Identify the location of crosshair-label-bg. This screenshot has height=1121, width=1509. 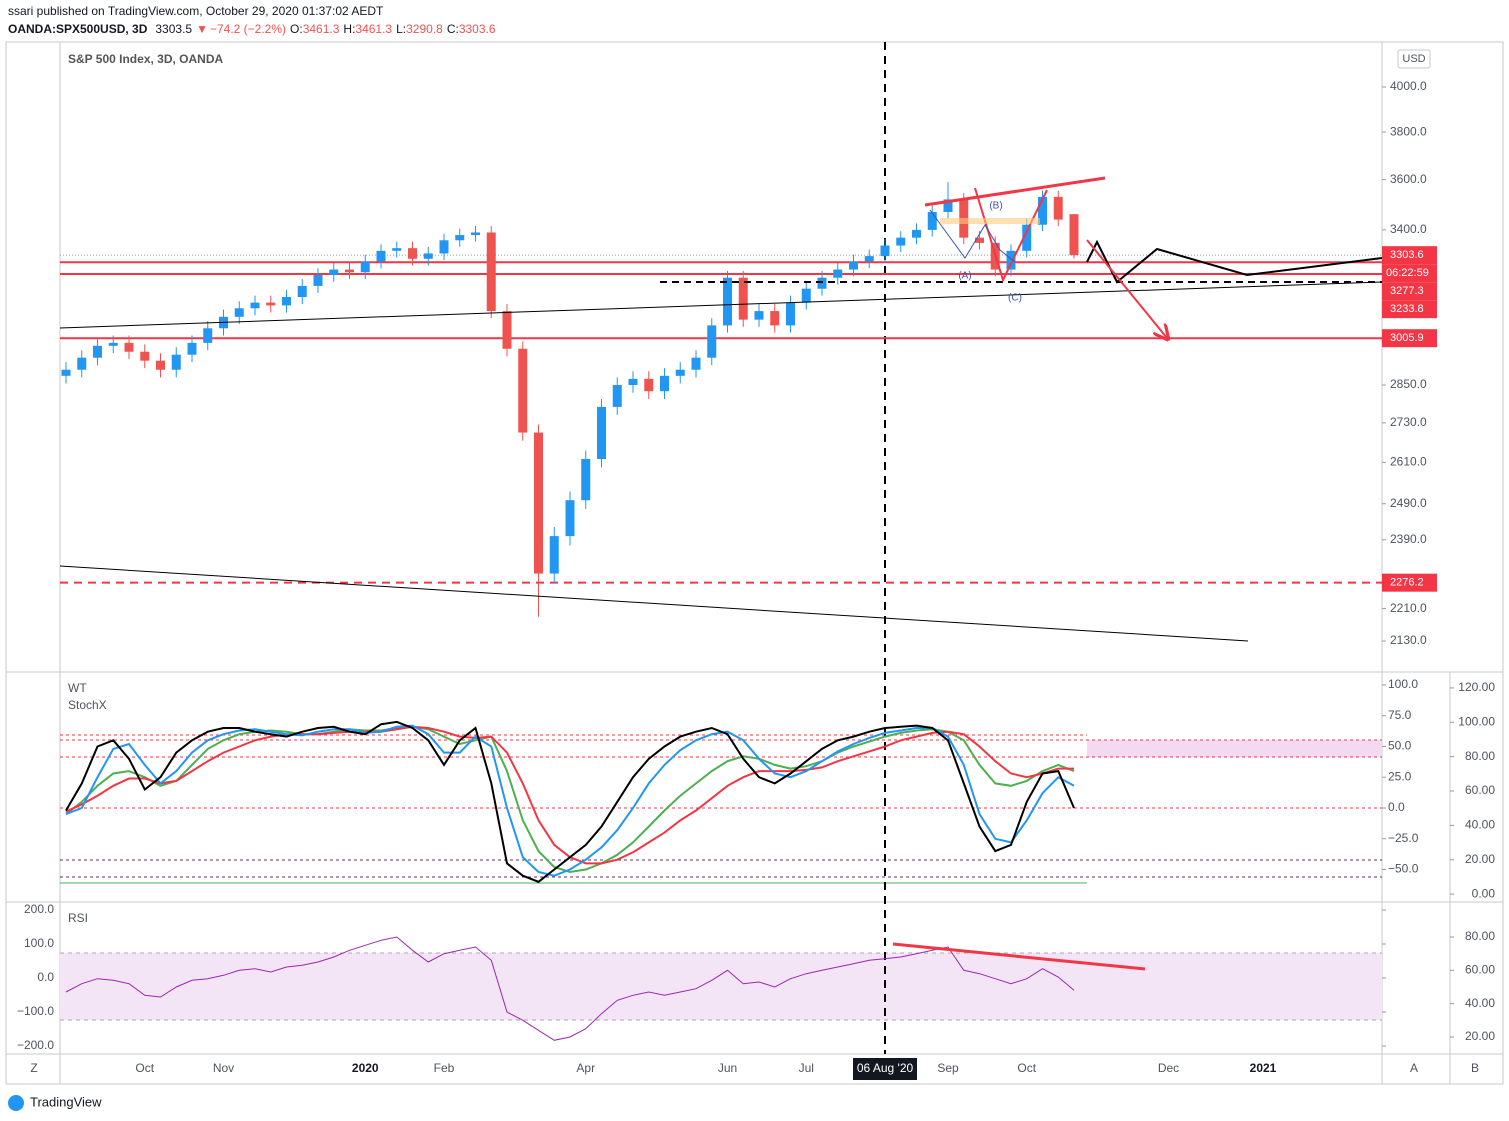
(885, 1069).